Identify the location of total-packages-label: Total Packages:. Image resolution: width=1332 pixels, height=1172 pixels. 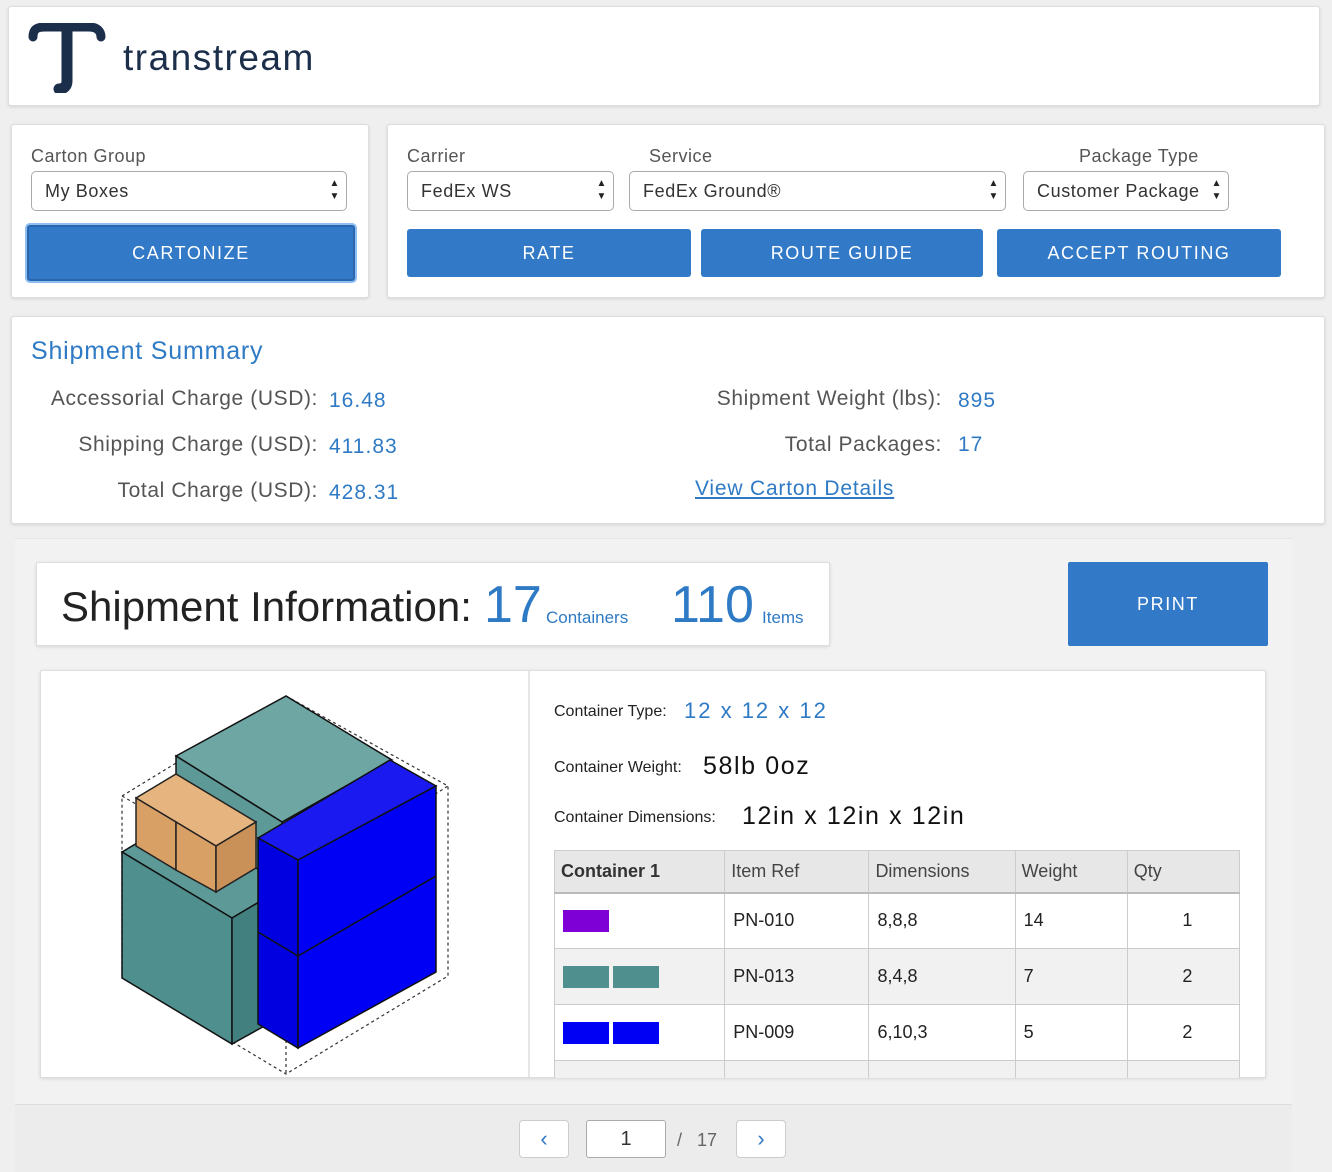
(863, 444).